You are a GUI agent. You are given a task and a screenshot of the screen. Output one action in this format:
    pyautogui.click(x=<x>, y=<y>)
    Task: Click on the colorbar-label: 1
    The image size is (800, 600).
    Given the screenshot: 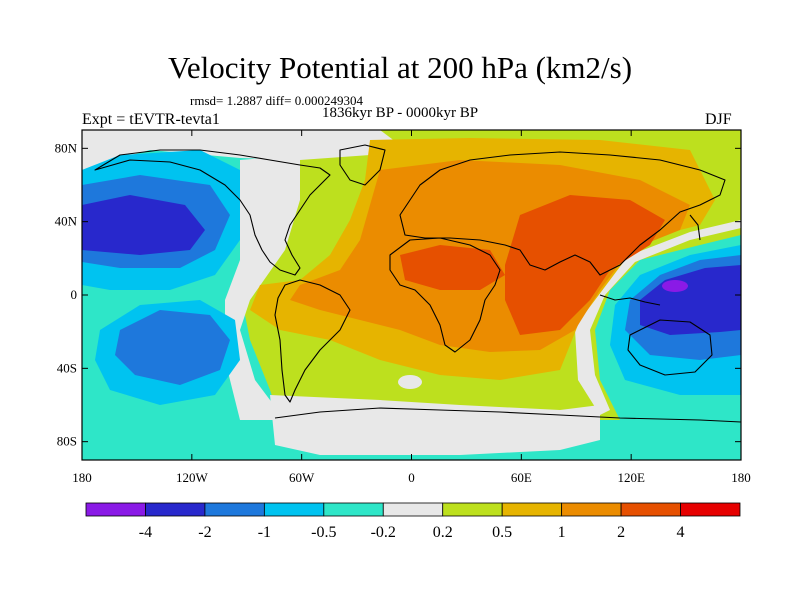 What is the action you would take?
    pyautogui.click(x=562, y=532)
    